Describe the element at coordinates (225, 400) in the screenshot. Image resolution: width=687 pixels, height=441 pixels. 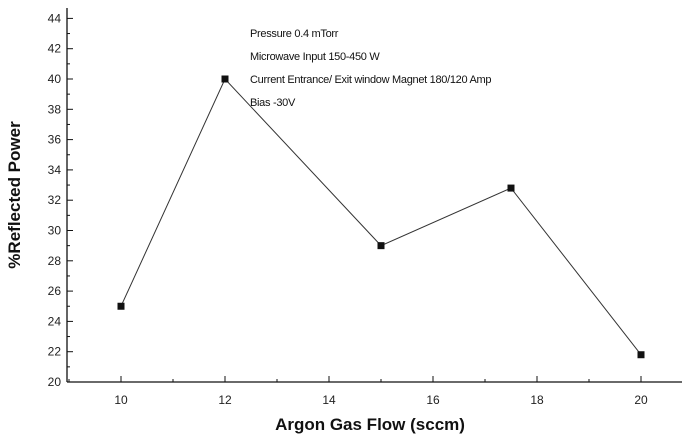
I see `x-tick-label: 12` at that location.